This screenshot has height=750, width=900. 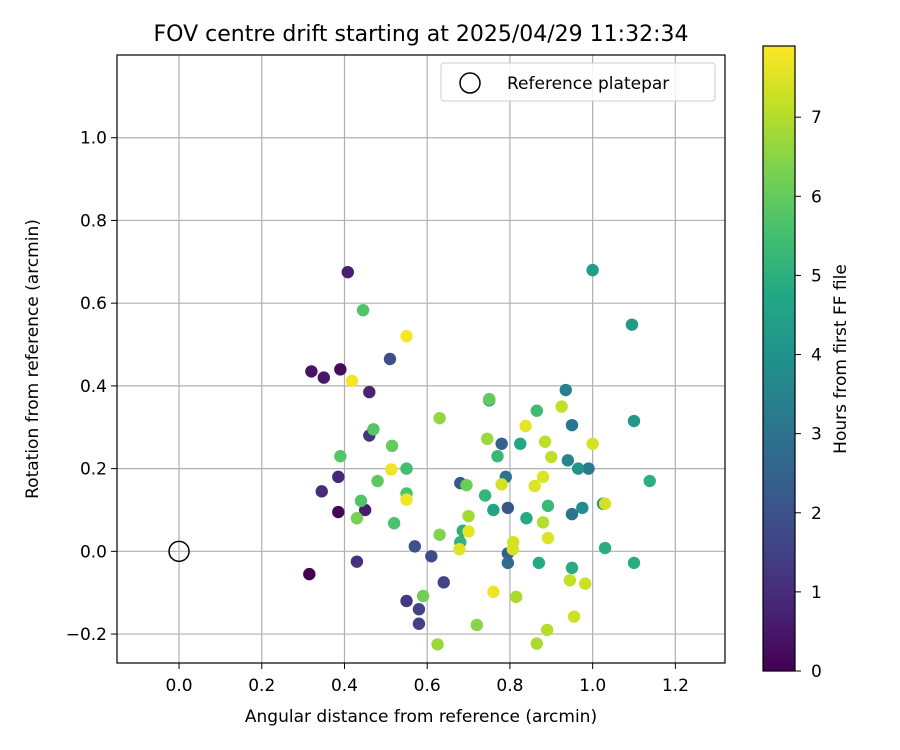 I want to click on y-tick-label: 0.4, so click(x=93, y=387).